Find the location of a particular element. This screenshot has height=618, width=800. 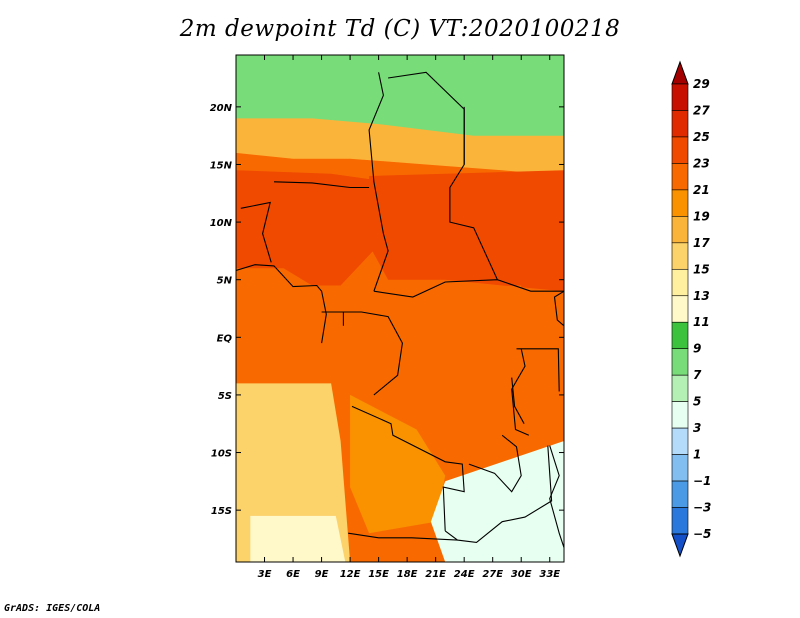

colorbar-label: 25 is located at coordinates (701, 137).